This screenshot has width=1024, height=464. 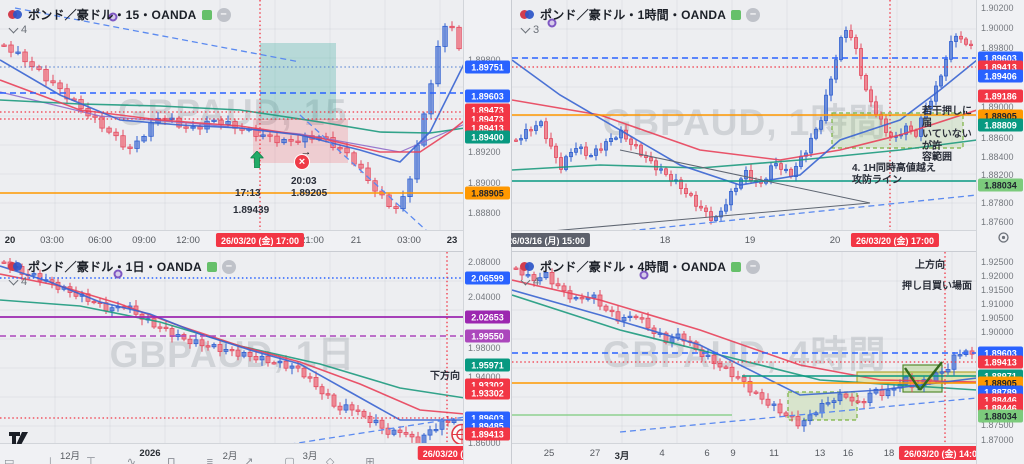 I want to click on panel-header: ポンド／豪ドル・4時間・OANDA –, so click(x=640, y=266).